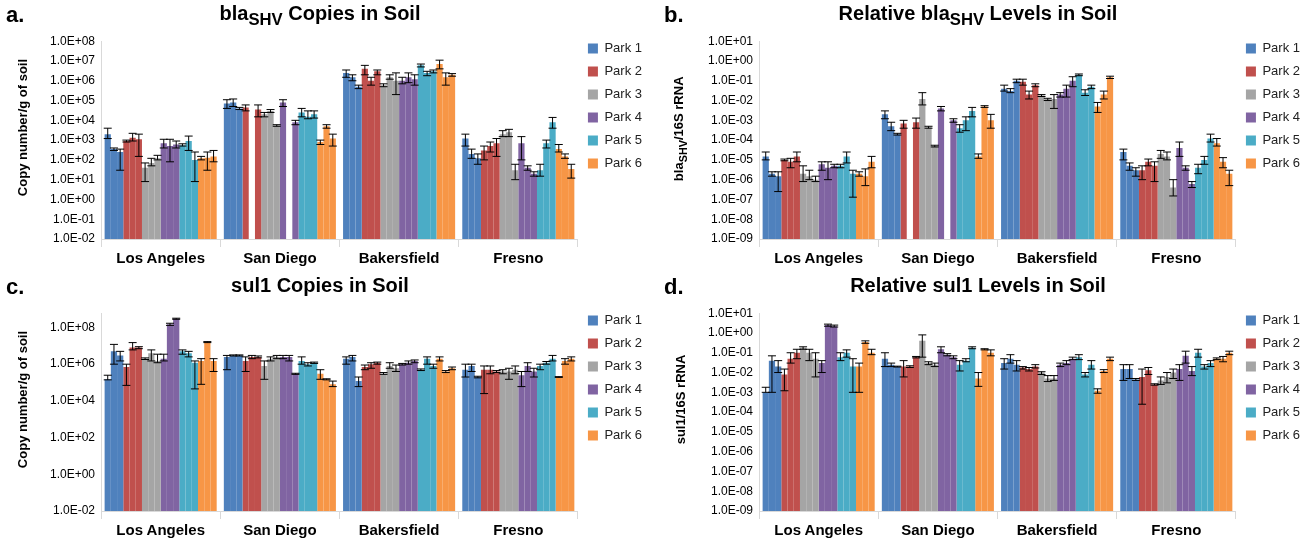 The width and height of the screenshot is (1316, 543). I want to click on y-axis-title: sul1/16S rRNA, so click(680, 400).